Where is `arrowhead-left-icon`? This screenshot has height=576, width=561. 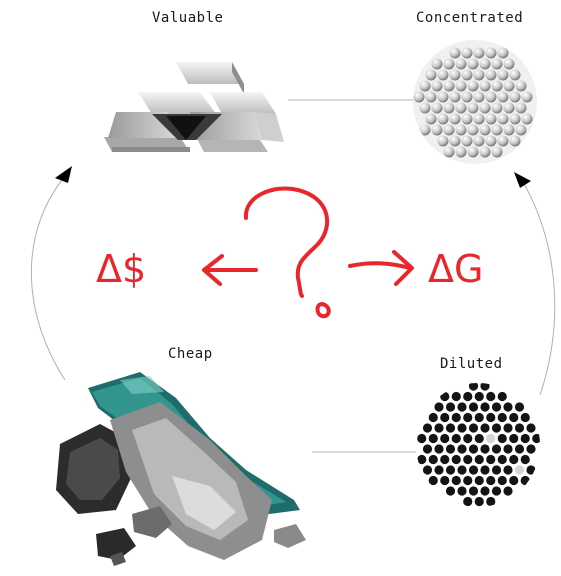 arrowhead-left-icon is located at coordinates (63, 174).